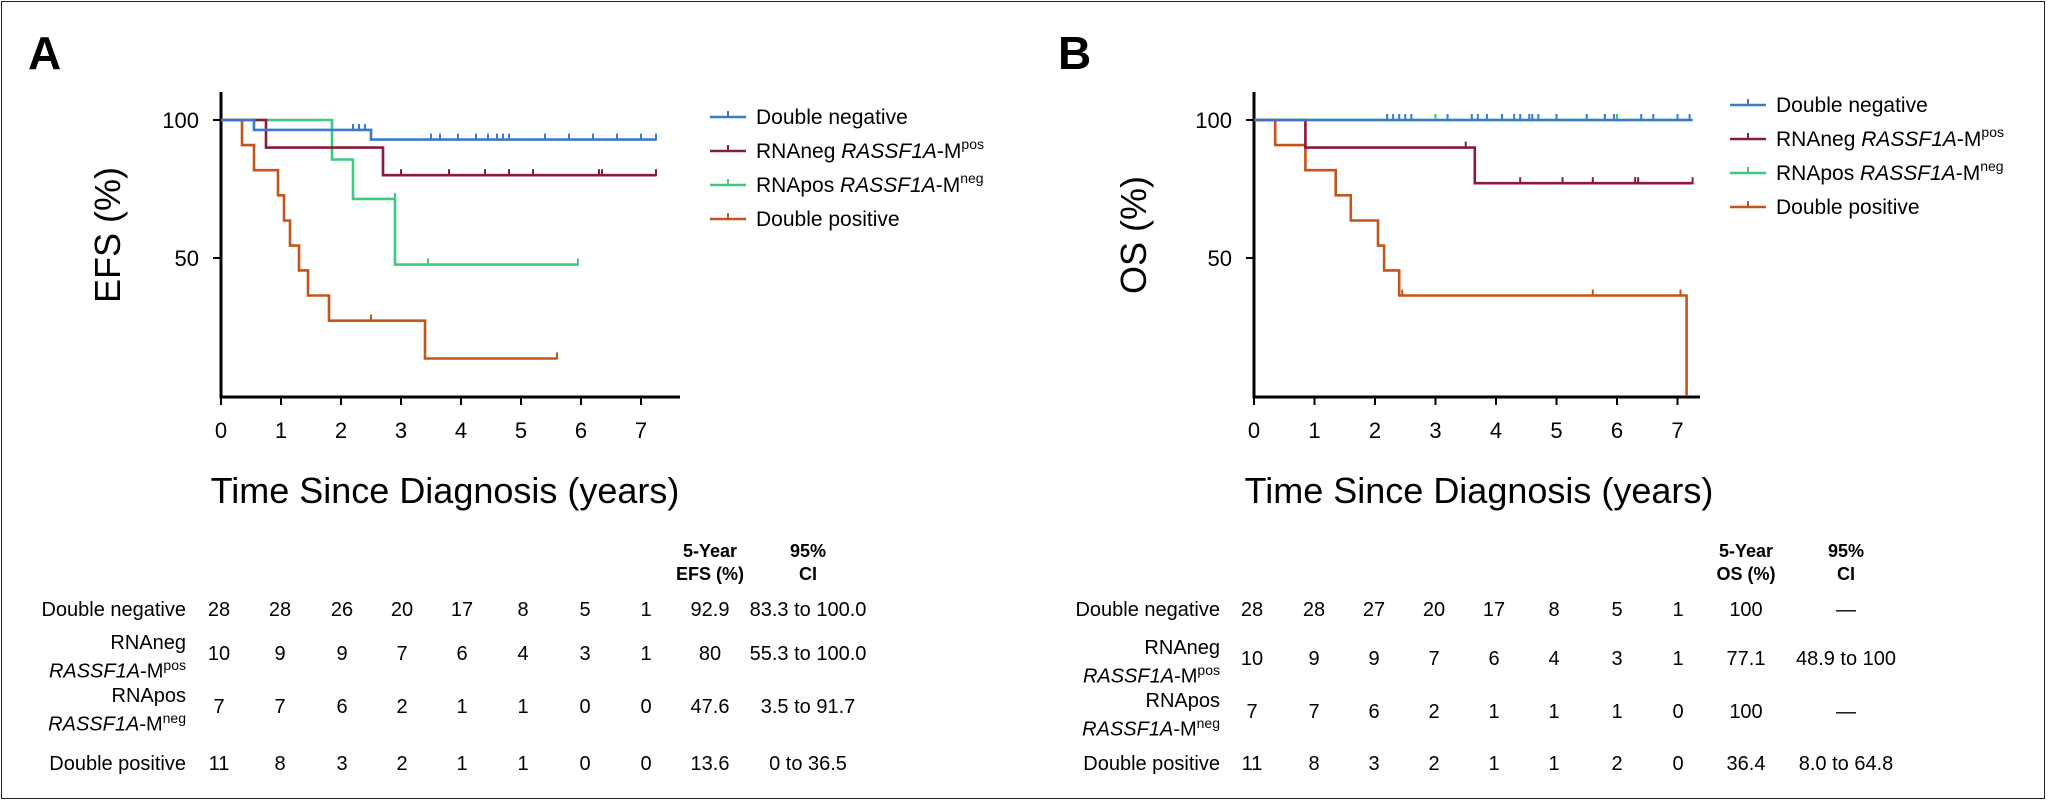 This screenshot has width=2048, height=802. Describe the element at coordinates (1075, 53) in the screenshot. I see `panel-label: B` at that location.